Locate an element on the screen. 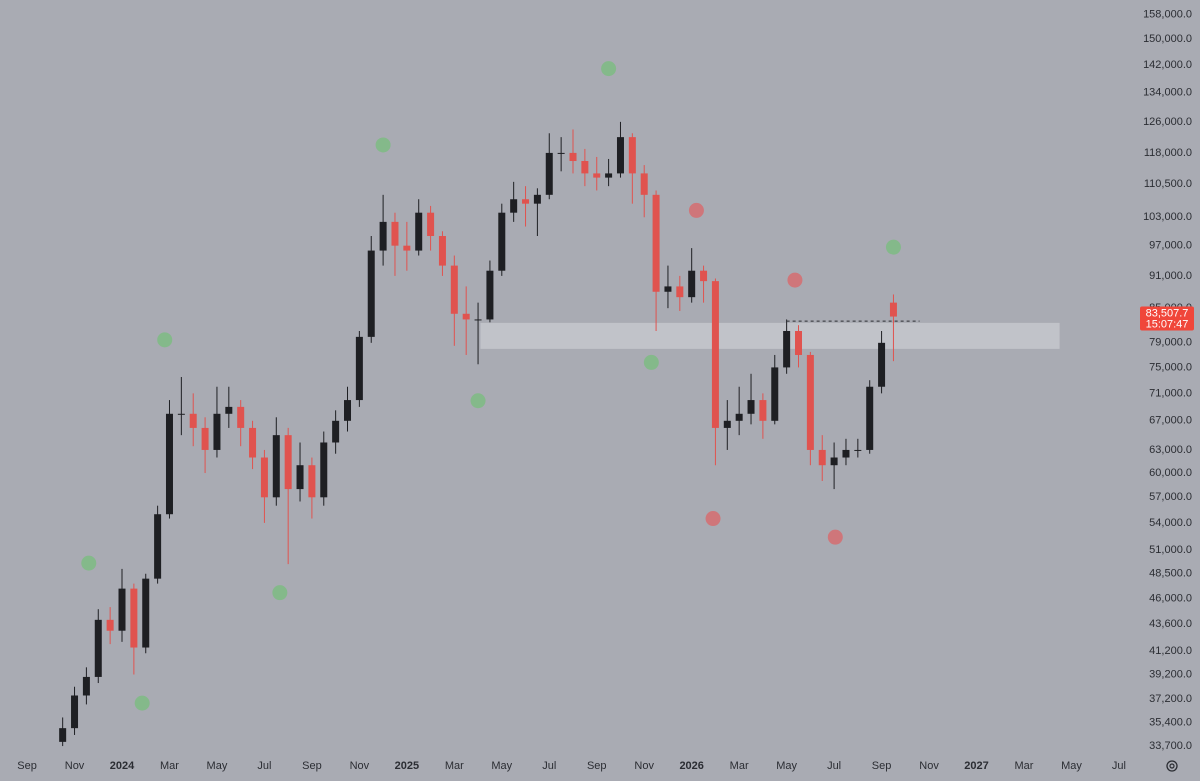 This screenshot has width=1200, height=781. y-tick-label: 150,000.0 is located at coordinates (1167, 39).